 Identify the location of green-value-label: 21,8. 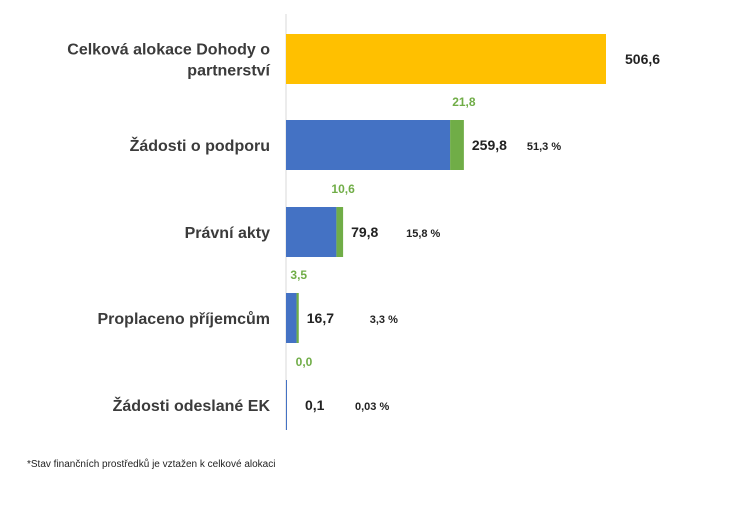
(464, 102).